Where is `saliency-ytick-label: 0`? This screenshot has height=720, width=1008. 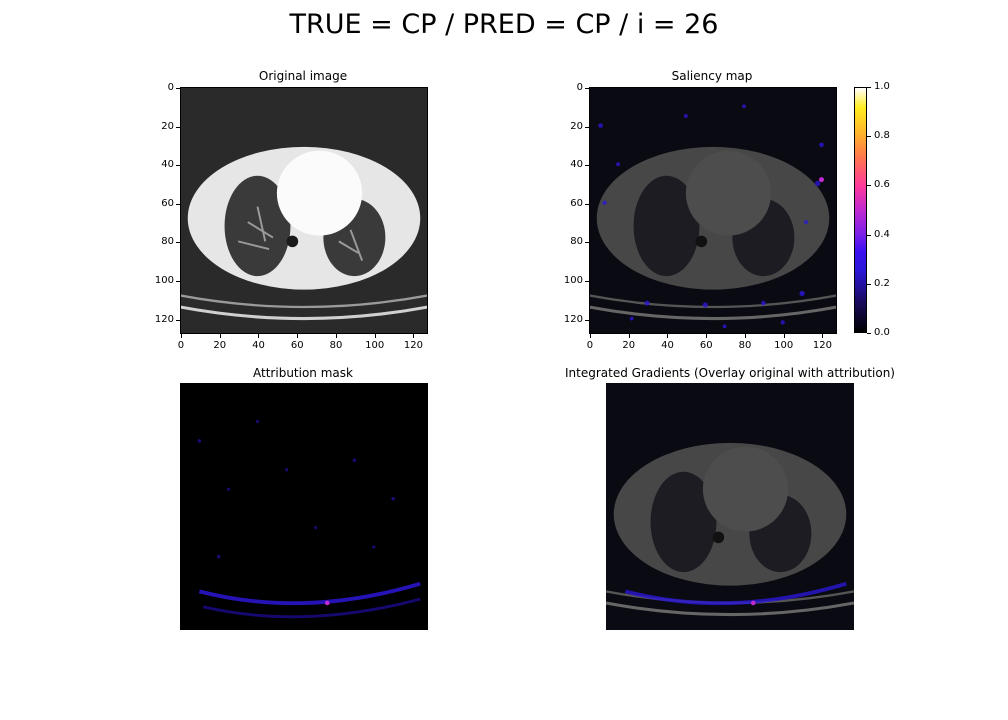 saliency-ytick-label: 0 is located at coordinates (579, 87).